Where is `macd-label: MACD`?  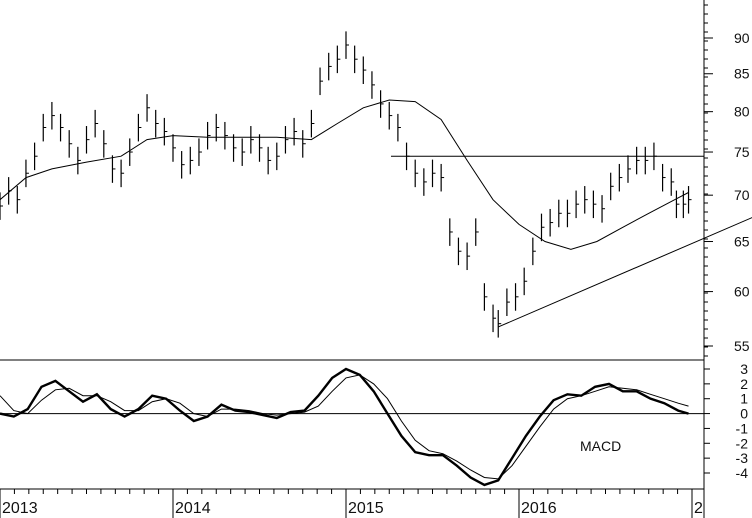
macd-label: MACD is located at coordinates (600, 446).